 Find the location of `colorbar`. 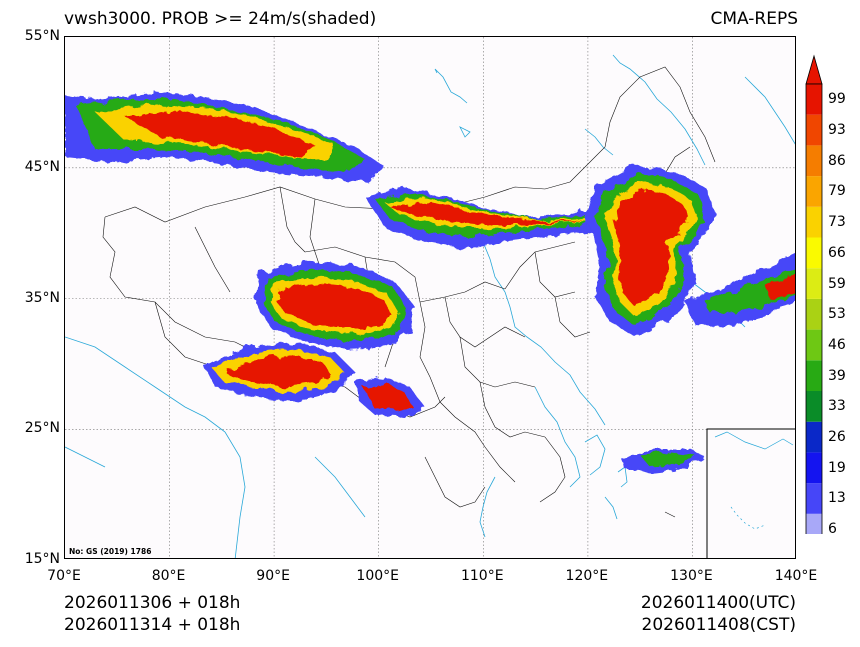

colorbar is located at coordinates (814, 294).